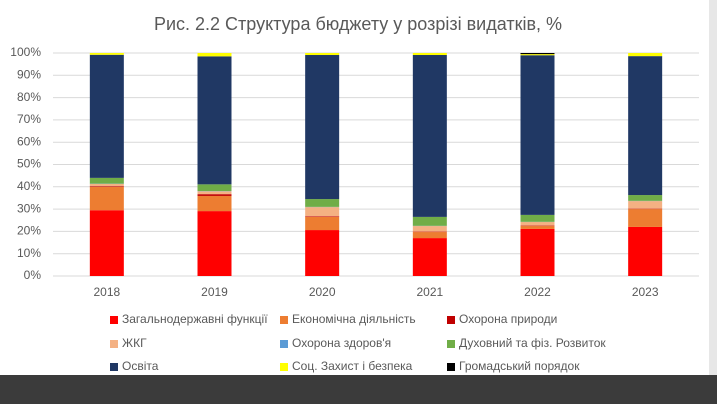  What do you see at coordinates (134, 343) in the screenshot?
I see `legend-label: ЖКГ` at bounding box center [134, 343].